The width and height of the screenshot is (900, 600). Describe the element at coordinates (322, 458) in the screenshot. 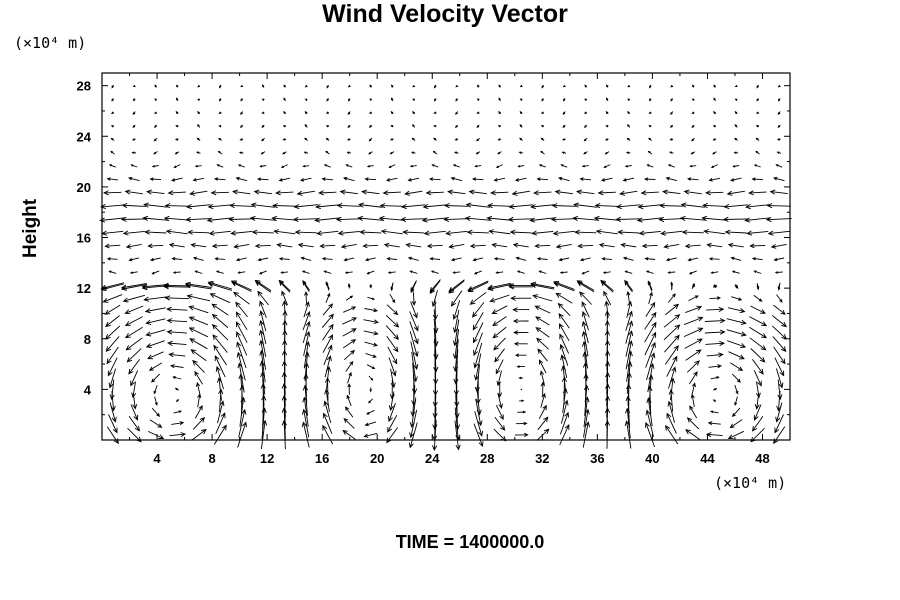

I see `x-tick-label: 16` at that location.